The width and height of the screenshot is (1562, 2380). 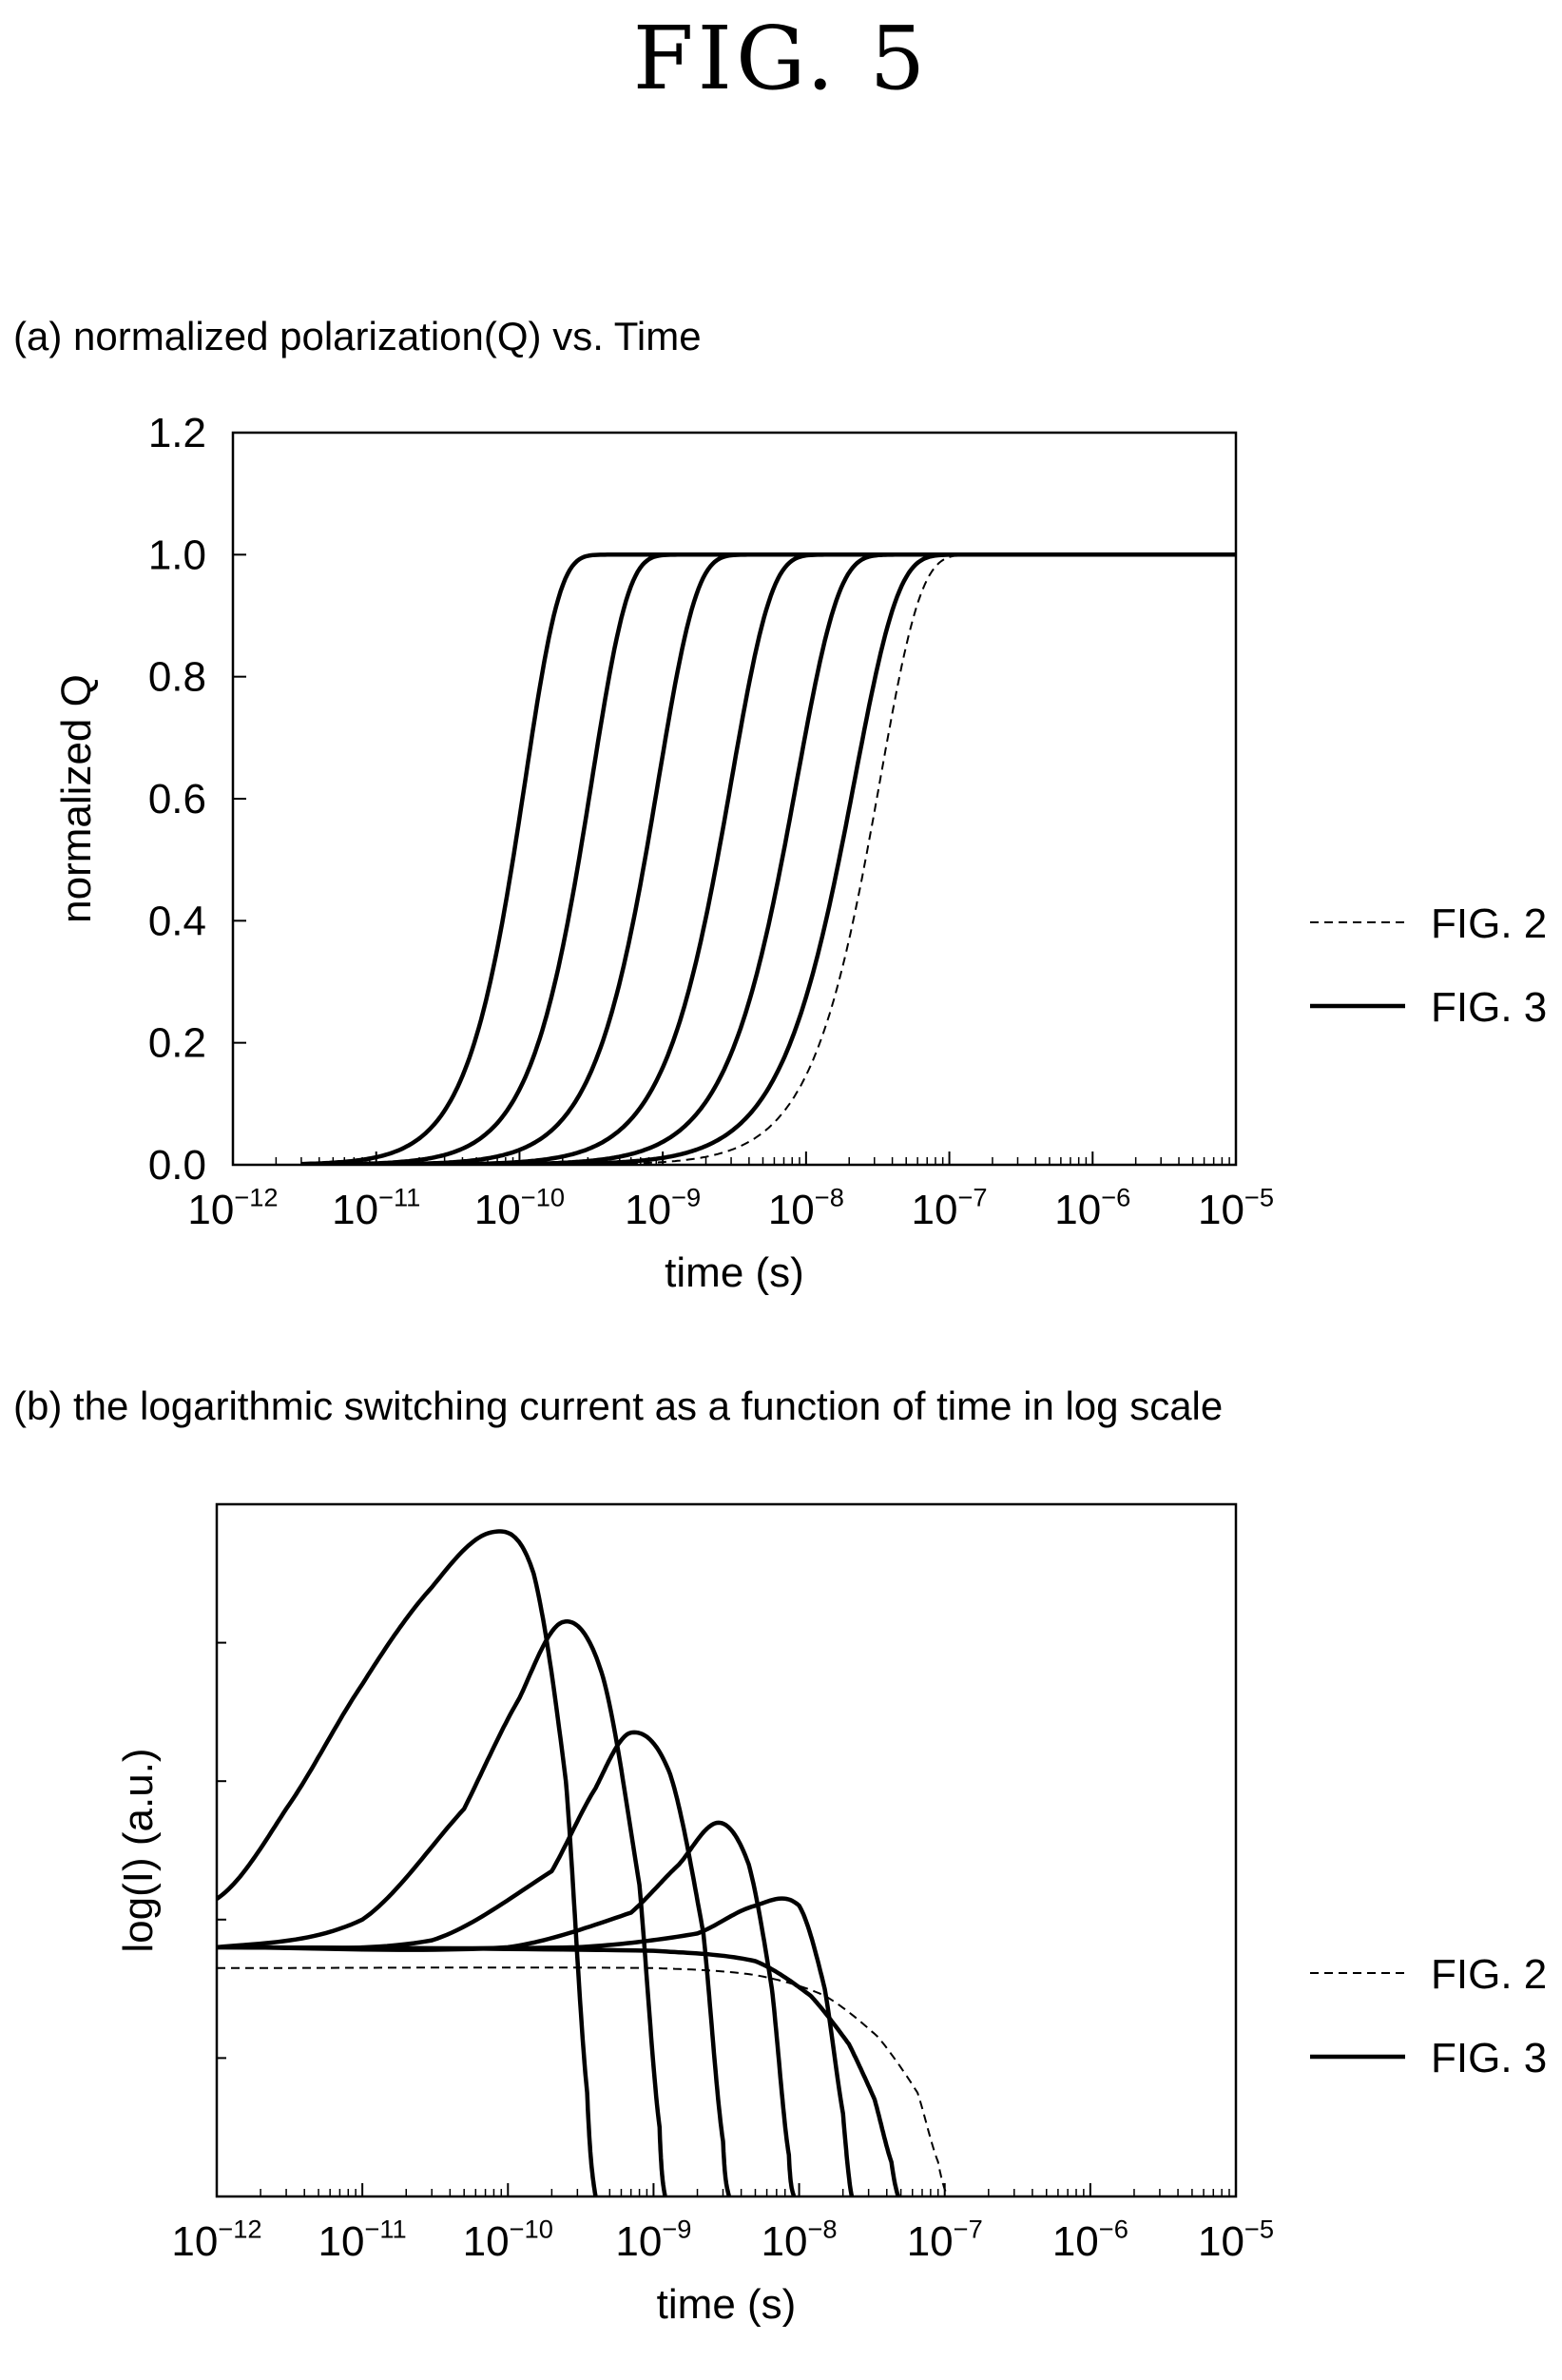 I want to click on y-tick-label: 1.0, so click(x=177, y=555).